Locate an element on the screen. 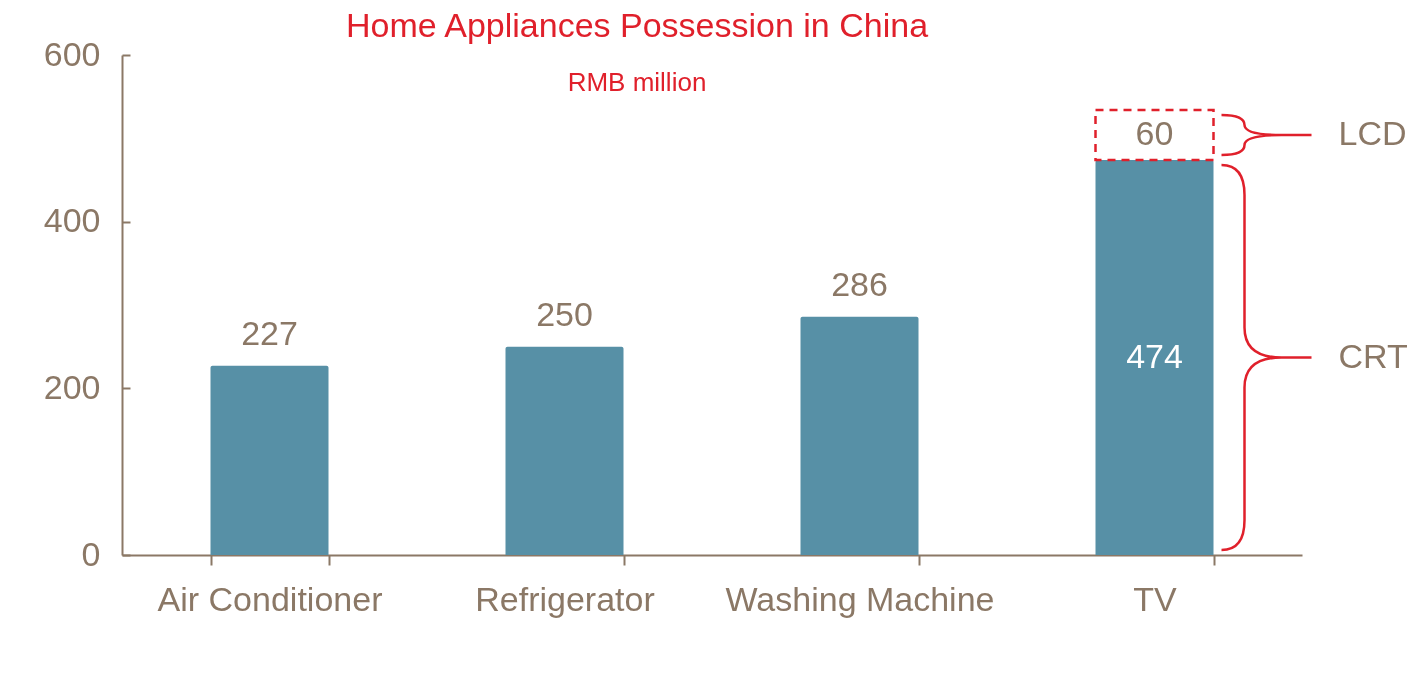  x-tick-label: TV is located at coordinates (1155, 598).